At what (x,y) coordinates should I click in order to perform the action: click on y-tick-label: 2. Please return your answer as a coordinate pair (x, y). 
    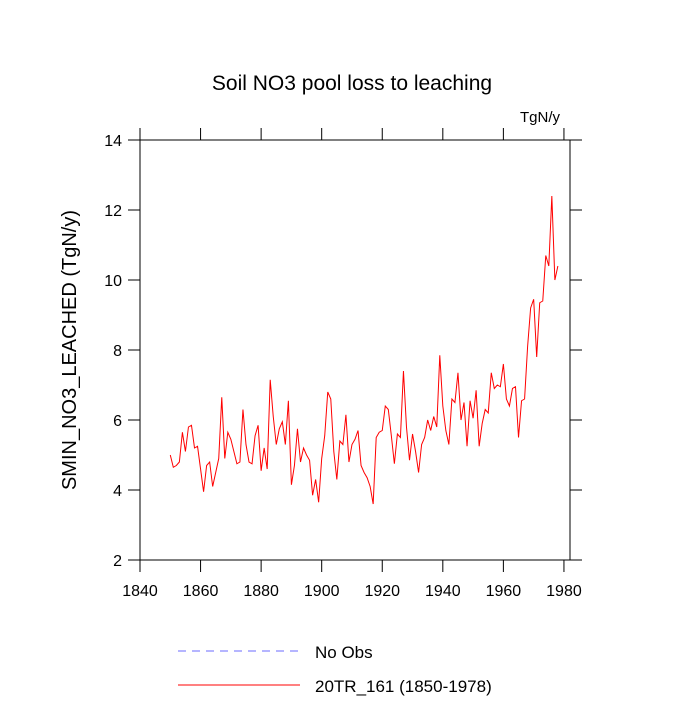
    Looking at the image, I should click on (117, 561).